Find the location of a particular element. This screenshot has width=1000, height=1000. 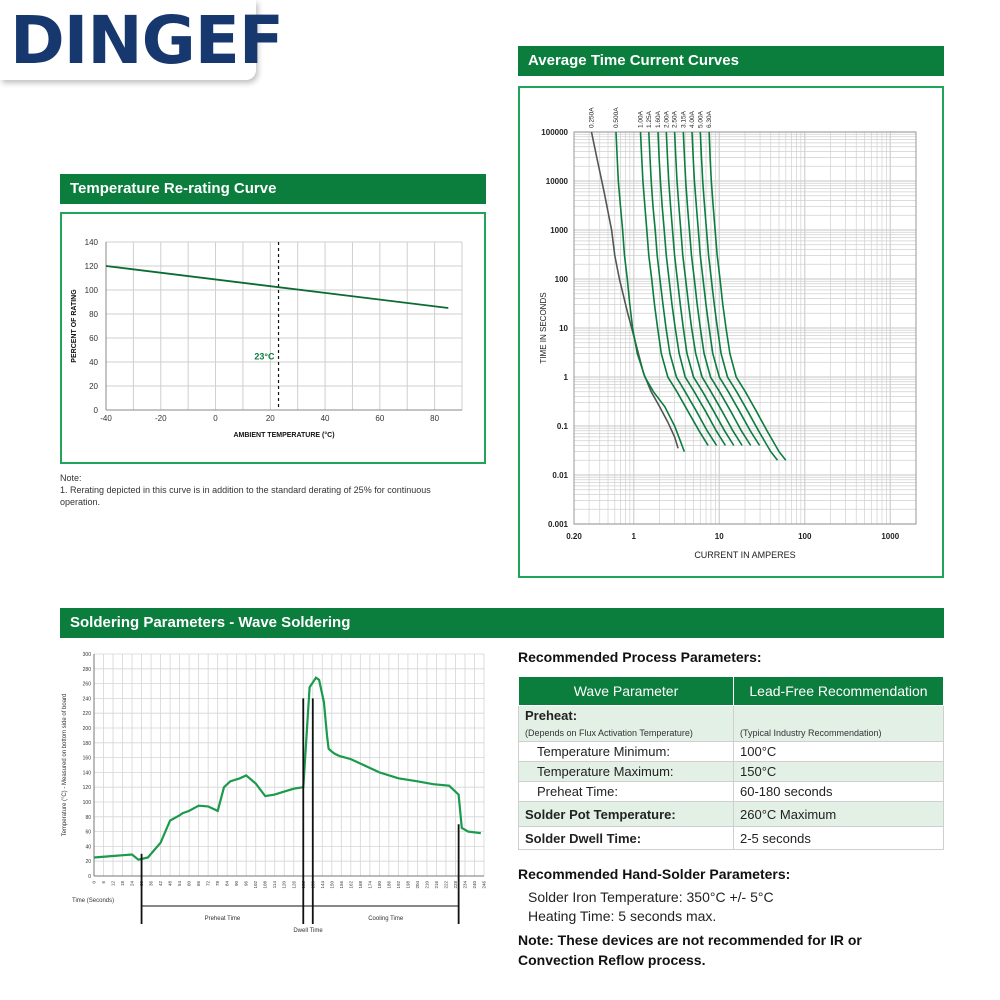

series-line-1.00A is located at coordinates (674, 288).